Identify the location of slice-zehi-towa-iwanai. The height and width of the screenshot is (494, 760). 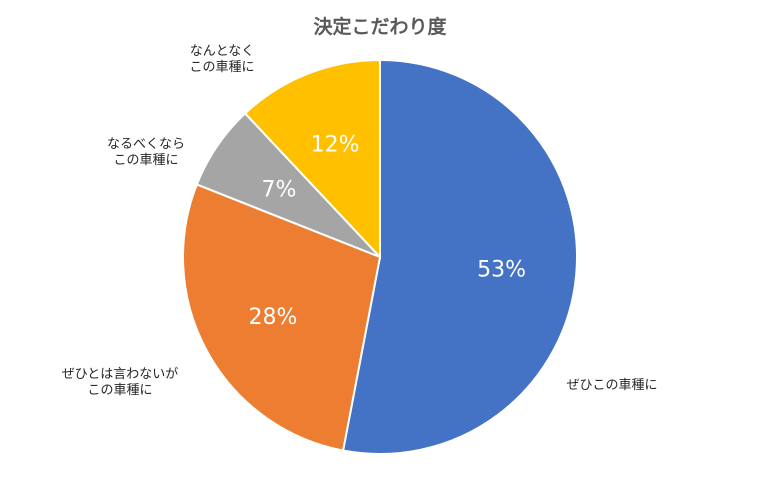
(282, 317).